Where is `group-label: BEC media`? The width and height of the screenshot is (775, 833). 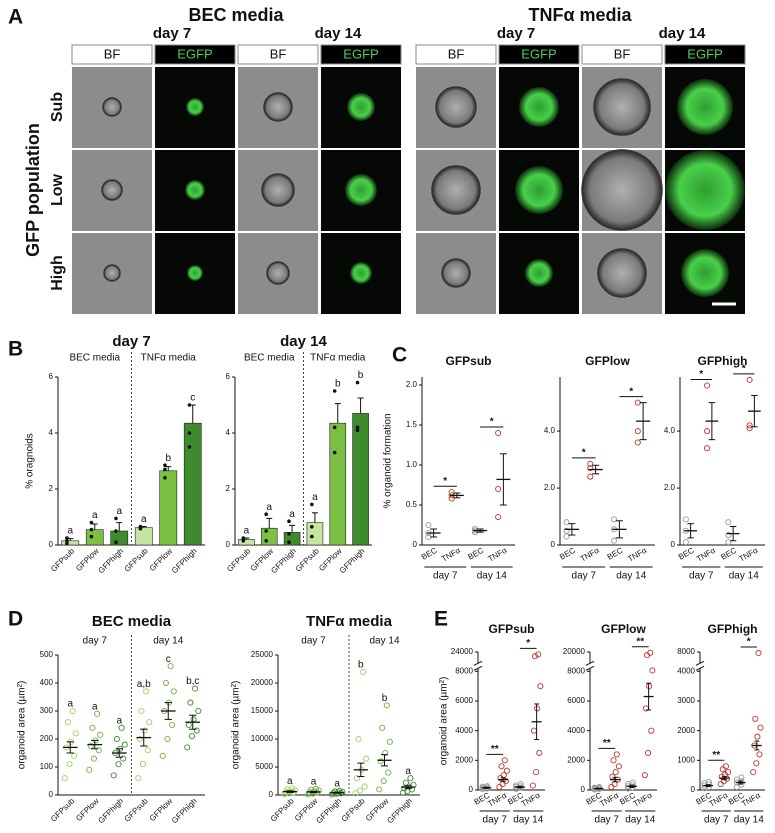 group-label: BEC media is located at coordinates (269, 358).